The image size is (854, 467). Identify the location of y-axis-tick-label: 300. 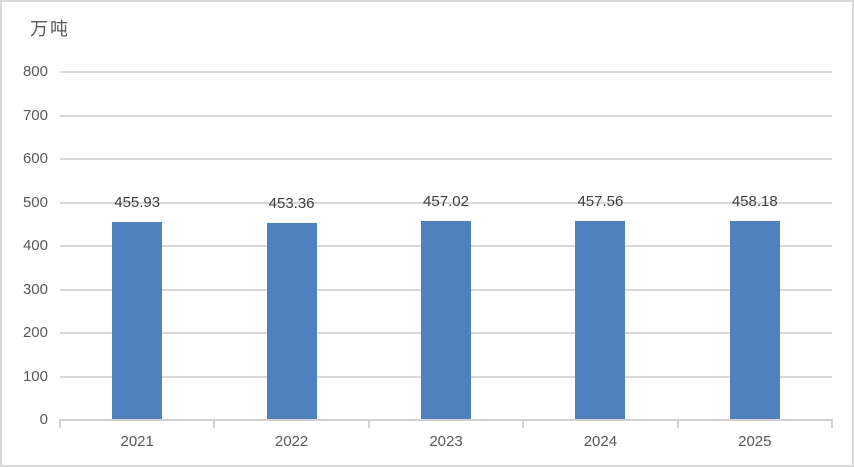
(35, 289).